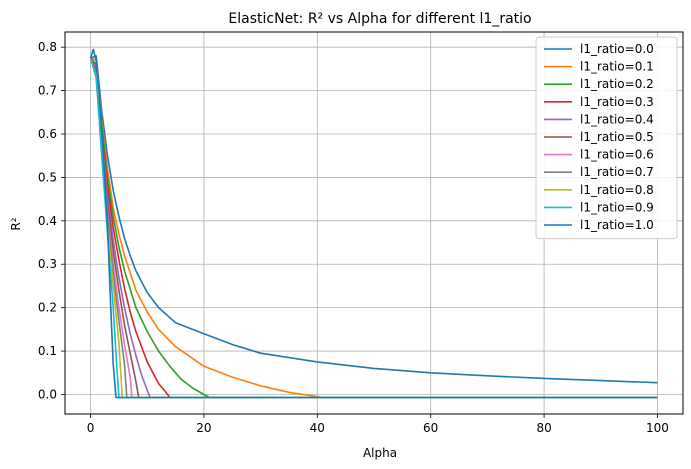 The height and width of the screenshot is (469, 691). Describe the element at coordinates (617, 67) in the screenshot. I see `legend-entry: l1_ratio=0.1` at that location.